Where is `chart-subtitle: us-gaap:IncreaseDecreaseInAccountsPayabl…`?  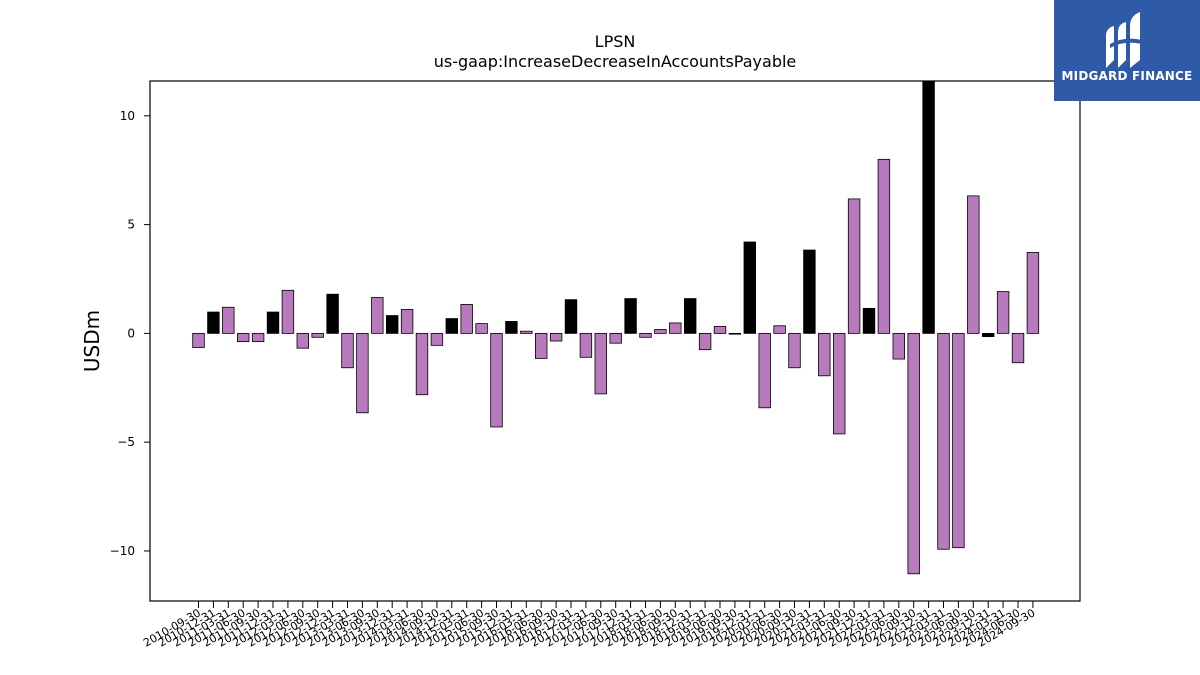 chart-subtitle: us-gaap:IncreaseDecreaseInAccountsPayabl… is located at coordinates (615, 61).